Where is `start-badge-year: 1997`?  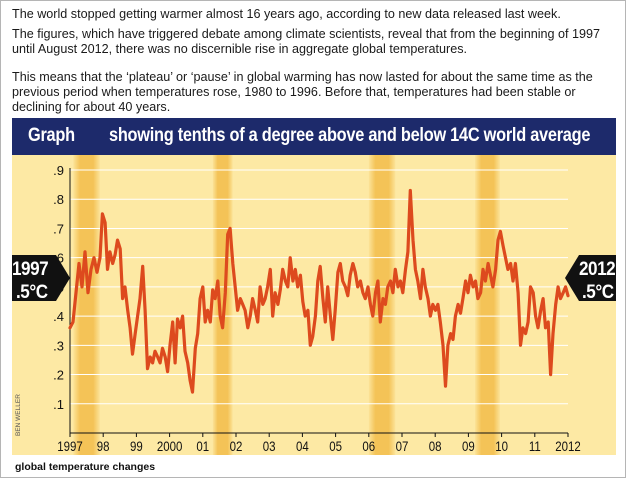 start-badge-year: 1997 is located at coordinates (30, 268).